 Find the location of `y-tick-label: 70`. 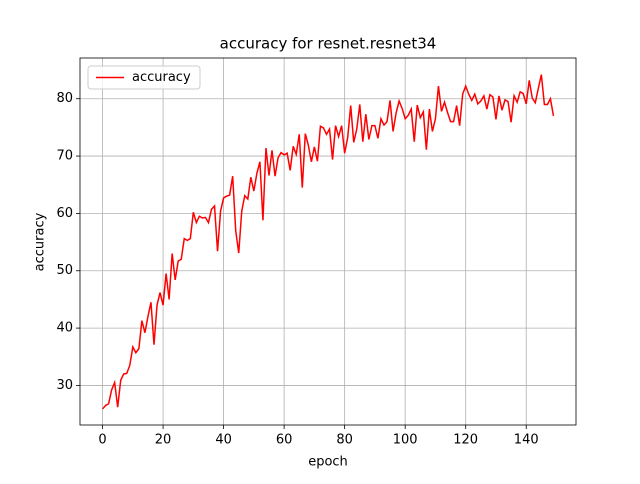

y-tick-label: 70 is located at coordinates (64, 156).